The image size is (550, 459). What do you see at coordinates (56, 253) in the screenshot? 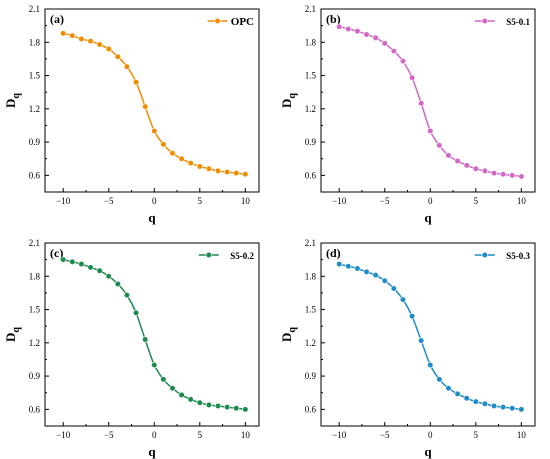
I see `panel-label: (c)` at bounding box center [56, 253].